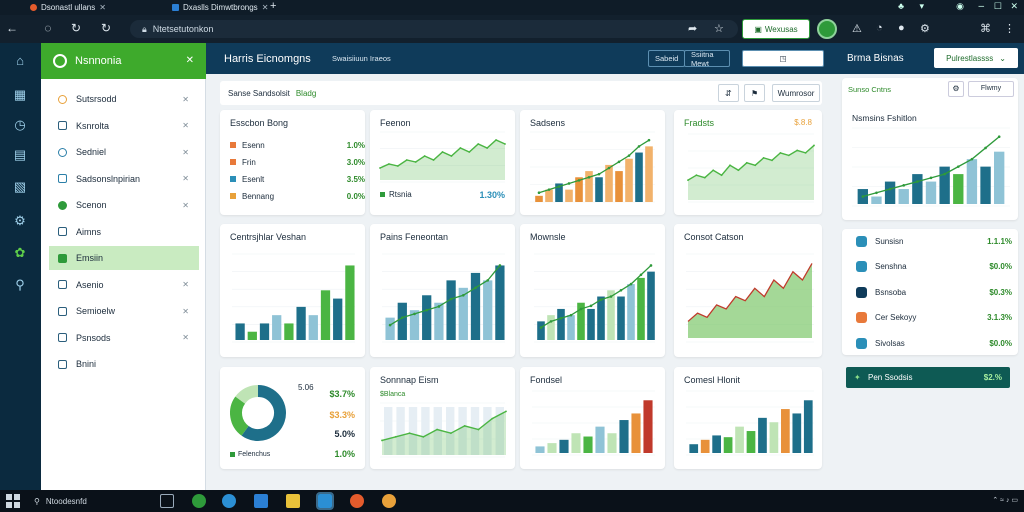 The image size is (1024, 512). Describe the element at coordinates (932, 343) in the screenshot. I see `metric-item: Sivolsas $0.0%` at that location.